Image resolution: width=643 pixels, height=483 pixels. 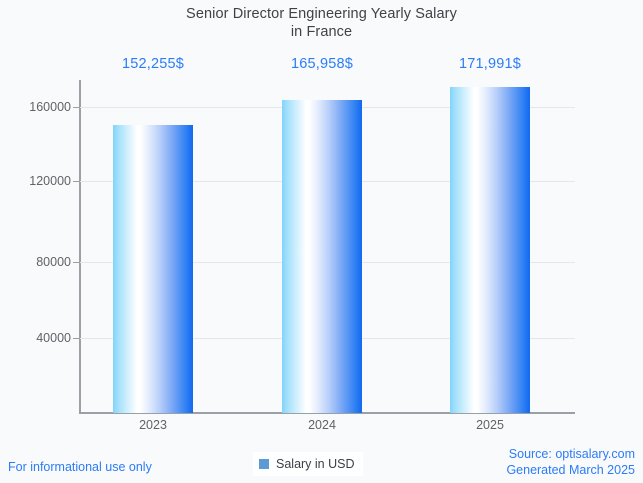 What do you see at coordinates (264, 464) in the screenshot?
I see `legend-swatch-icon` at bounding box center [264, 464].